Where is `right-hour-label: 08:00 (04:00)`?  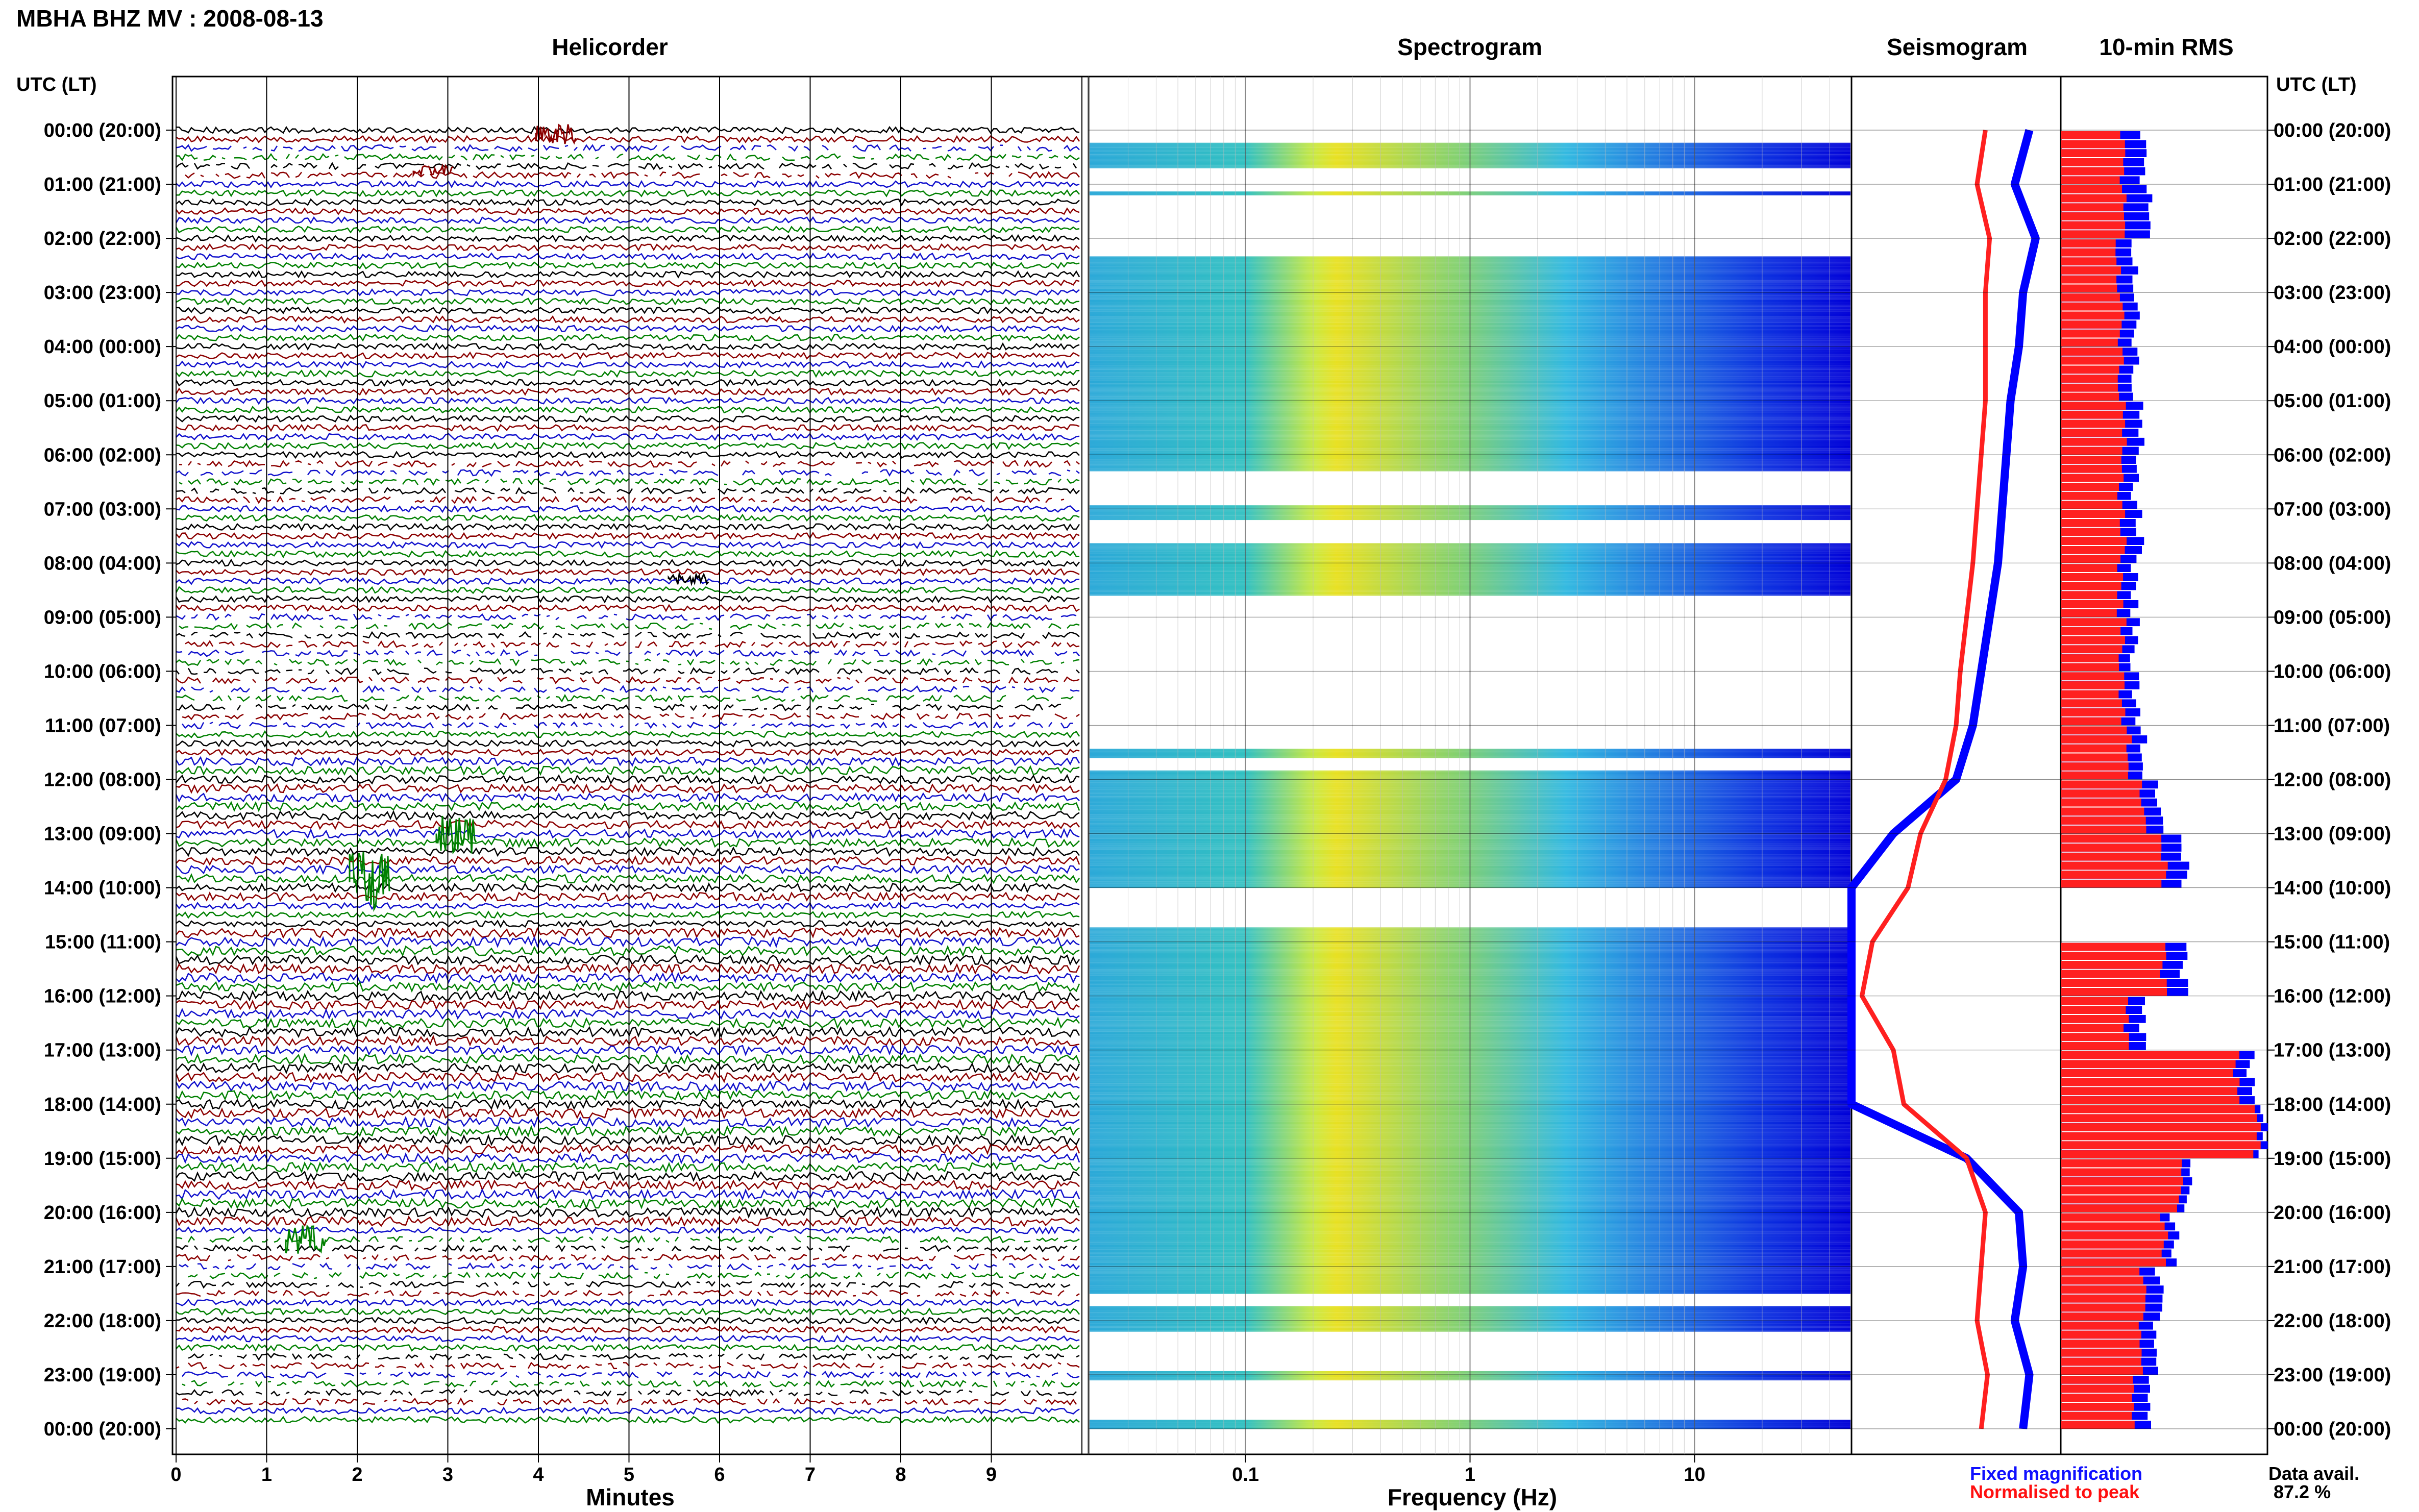
right-hour-label: 08:00 (04:00) is located at coordinates (2332, 563).